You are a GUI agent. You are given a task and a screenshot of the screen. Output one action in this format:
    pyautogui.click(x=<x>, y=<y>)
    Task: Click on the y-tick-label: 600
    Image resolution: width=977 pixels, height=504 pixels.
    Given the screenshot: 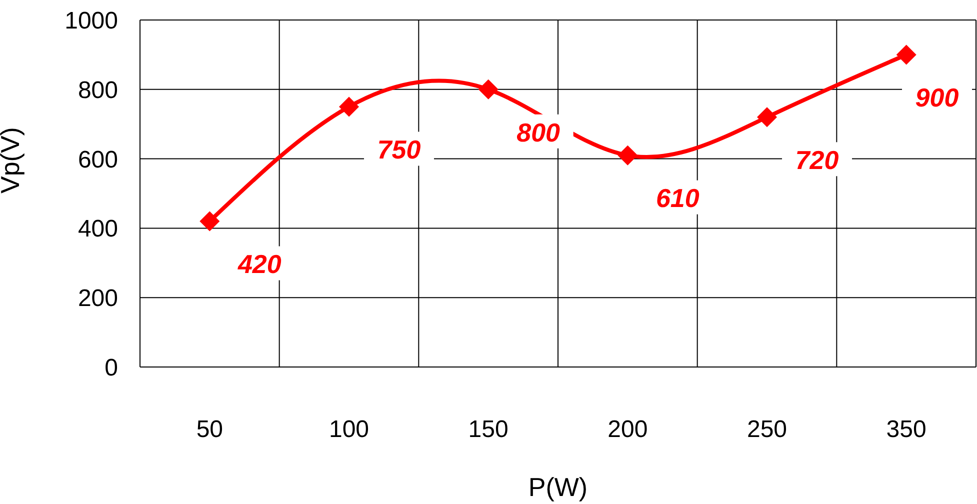 What is the action you would take?
    pyautogui.click(x=98, y=160)
    